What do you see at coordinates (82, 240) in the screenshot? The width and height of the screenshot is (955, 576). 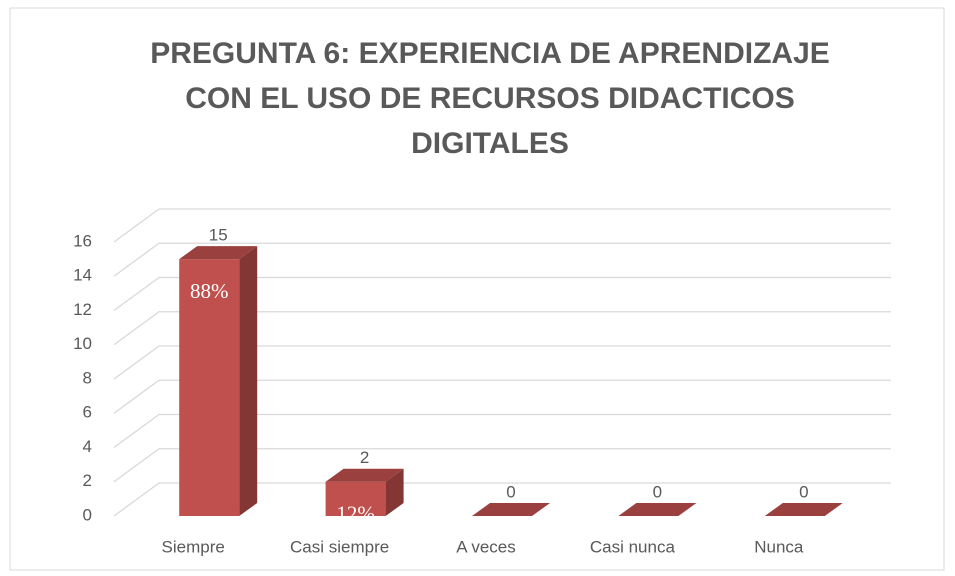 I see `y-tick-label: 16` at bounding box center [82, 240].